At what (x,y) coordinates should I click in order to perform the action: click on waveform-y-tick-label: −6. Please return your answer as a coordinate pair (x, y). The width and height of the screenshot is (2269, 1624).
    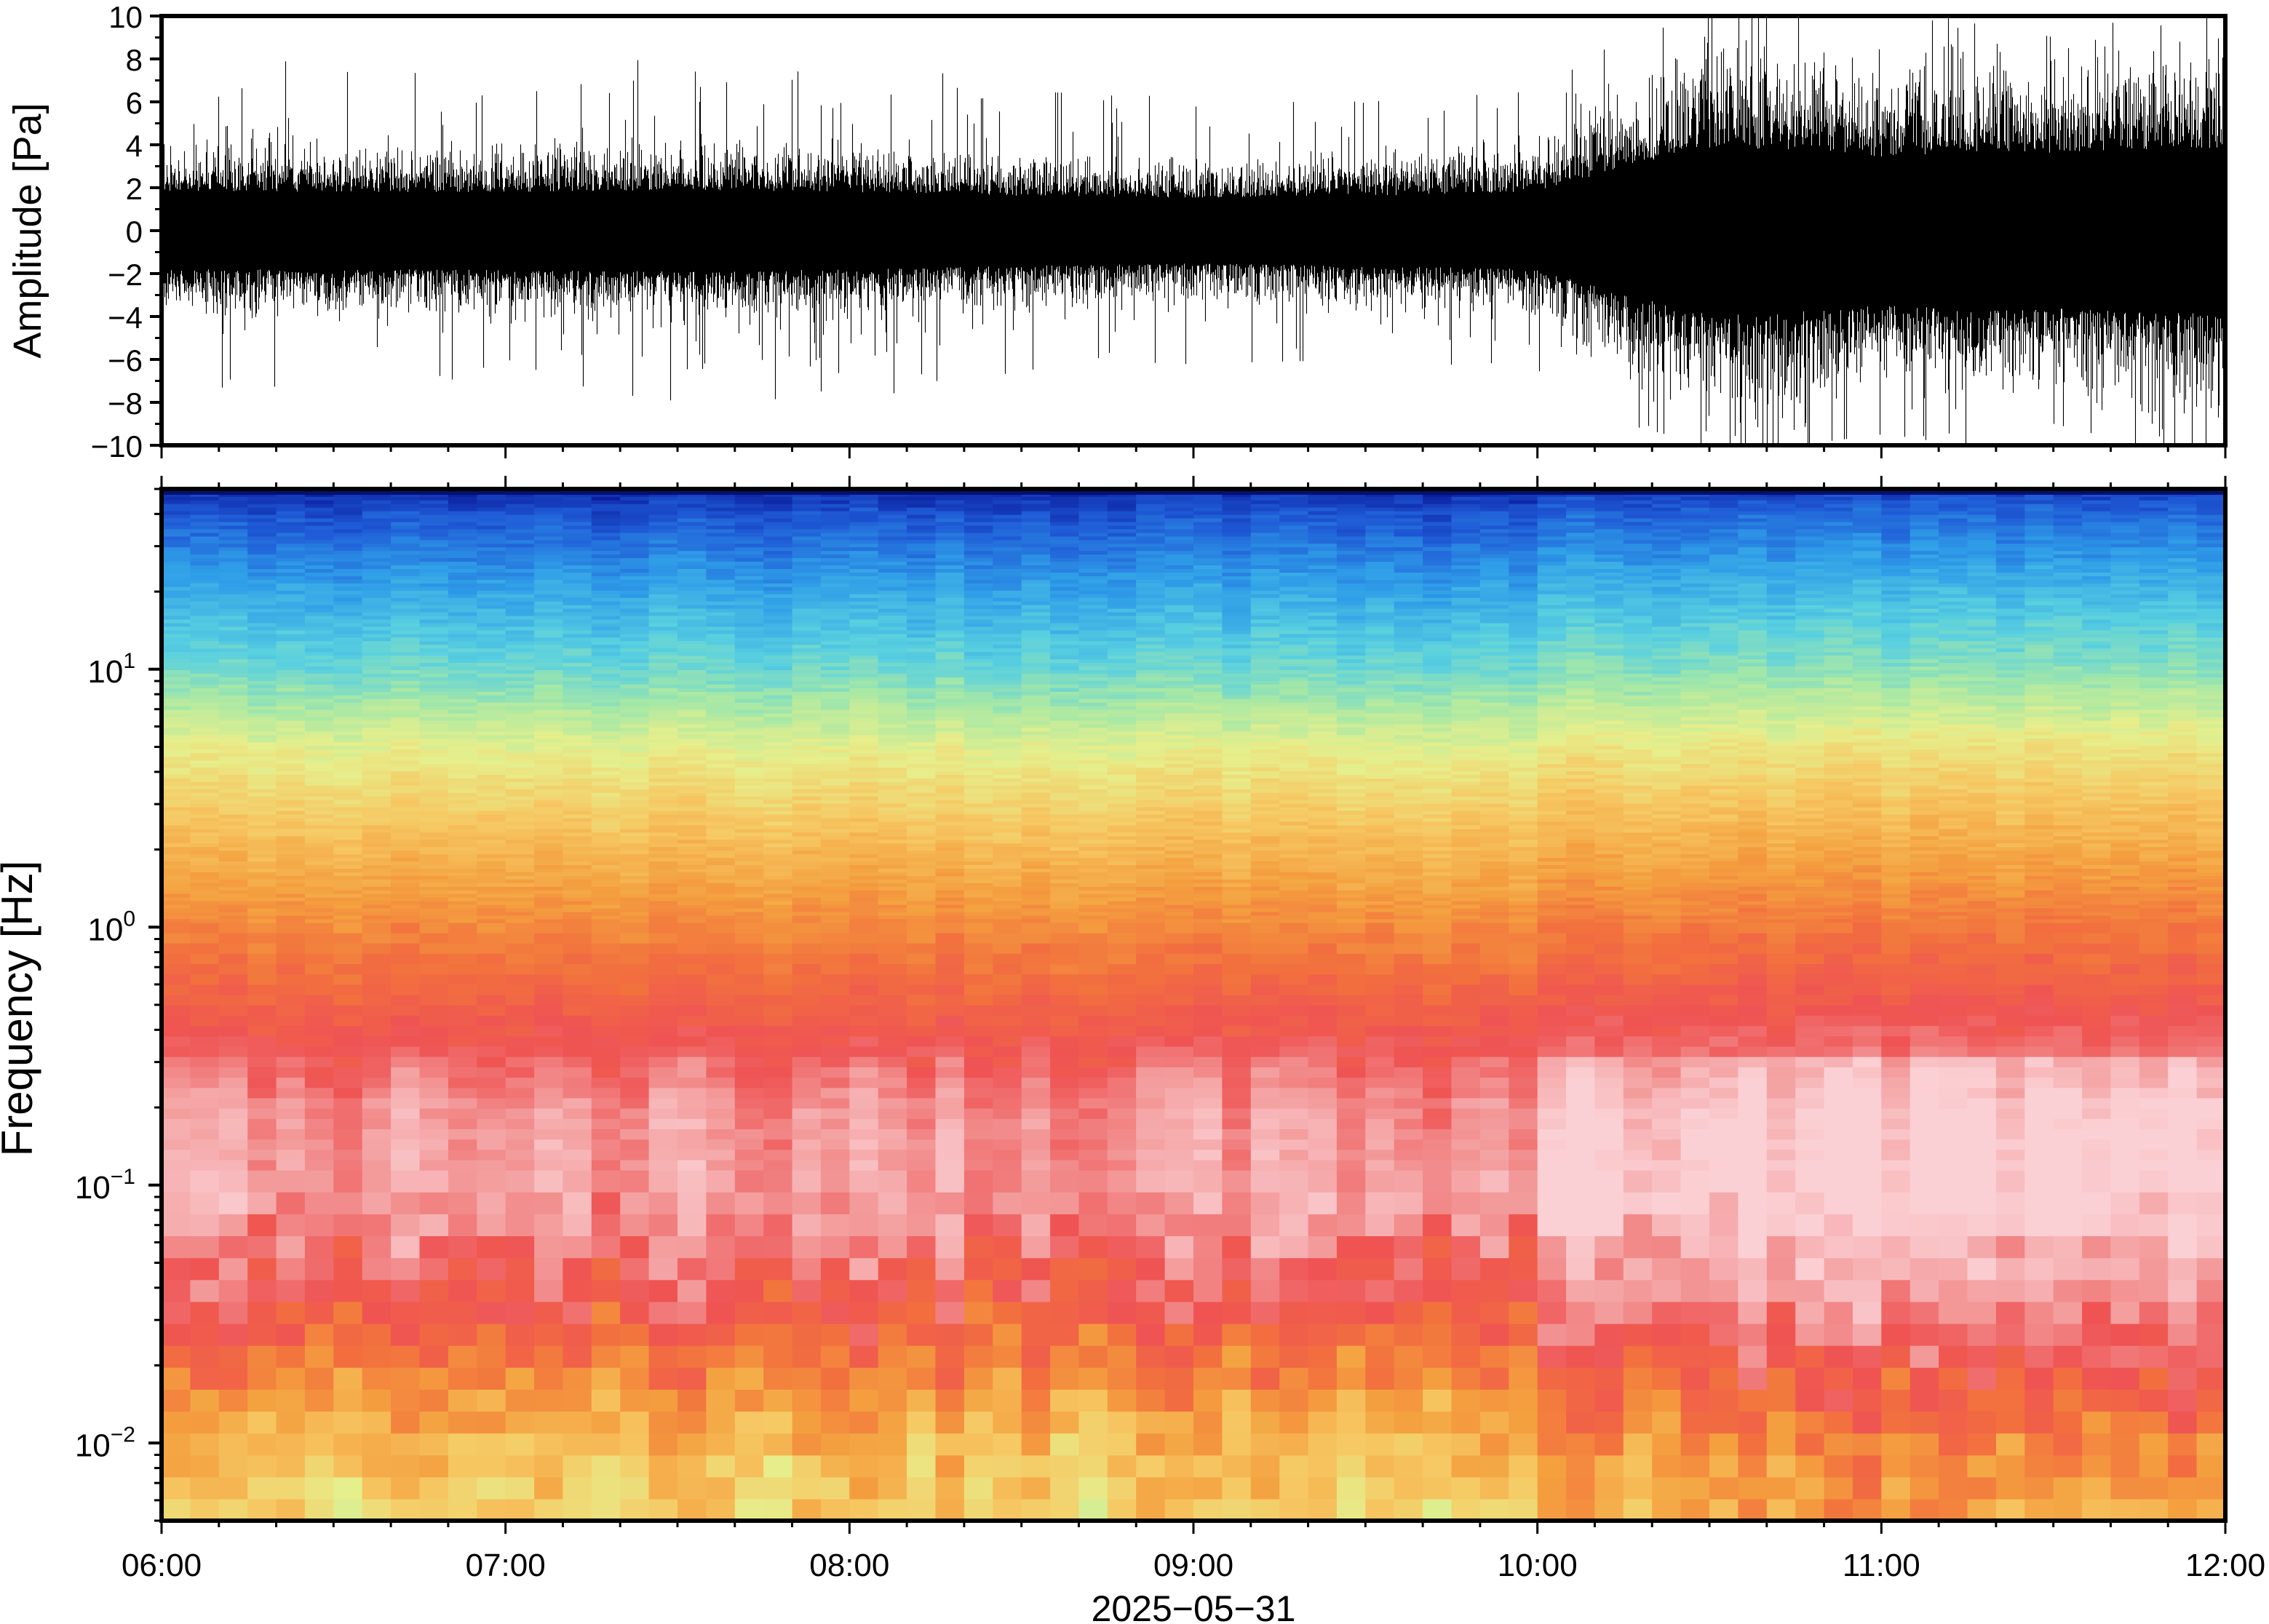
    Looking at the image, I should click on (126, 360).